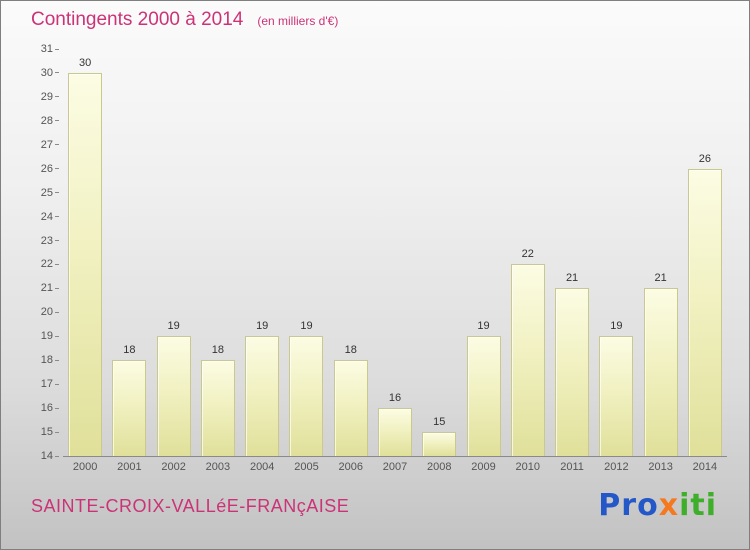  I want to click on y-tick-label: 29, so click(46, 96).